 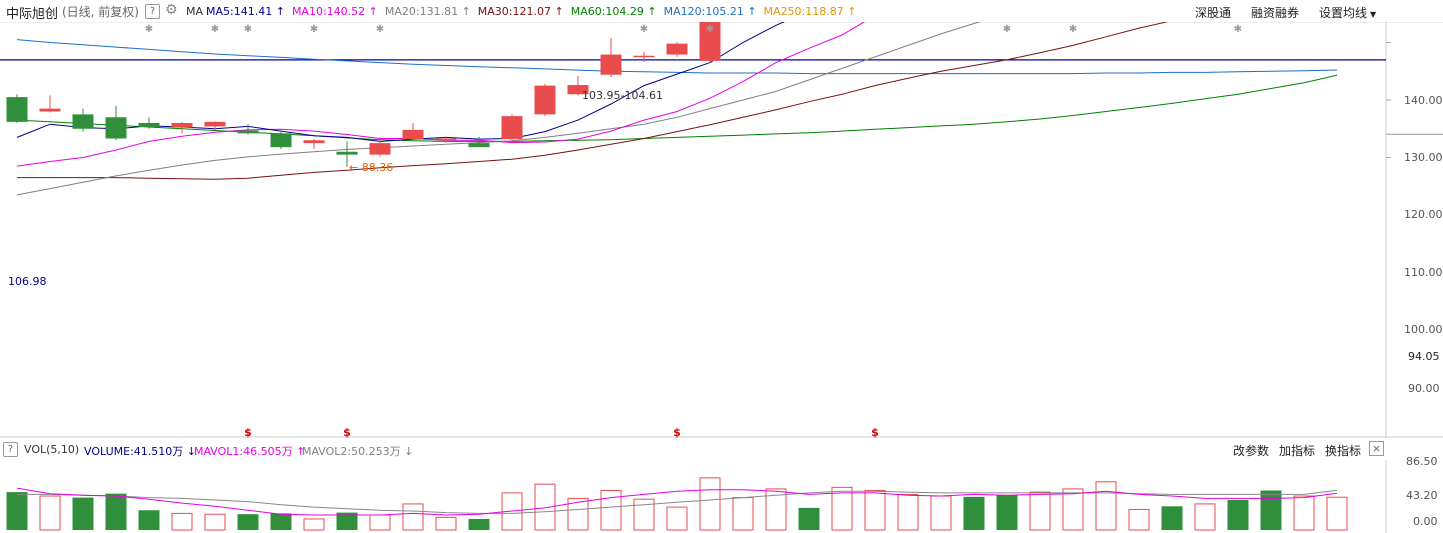 I want to click on close-indicator-button: ×, so click(x=1376, y=448).